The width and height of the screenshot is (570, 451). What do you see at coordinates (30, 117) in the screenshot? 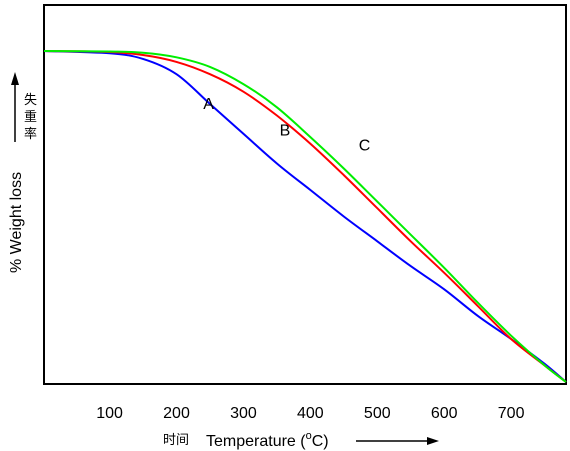
I see `y-axis-label-cn-2: 重` at bounding box center [30, 117].